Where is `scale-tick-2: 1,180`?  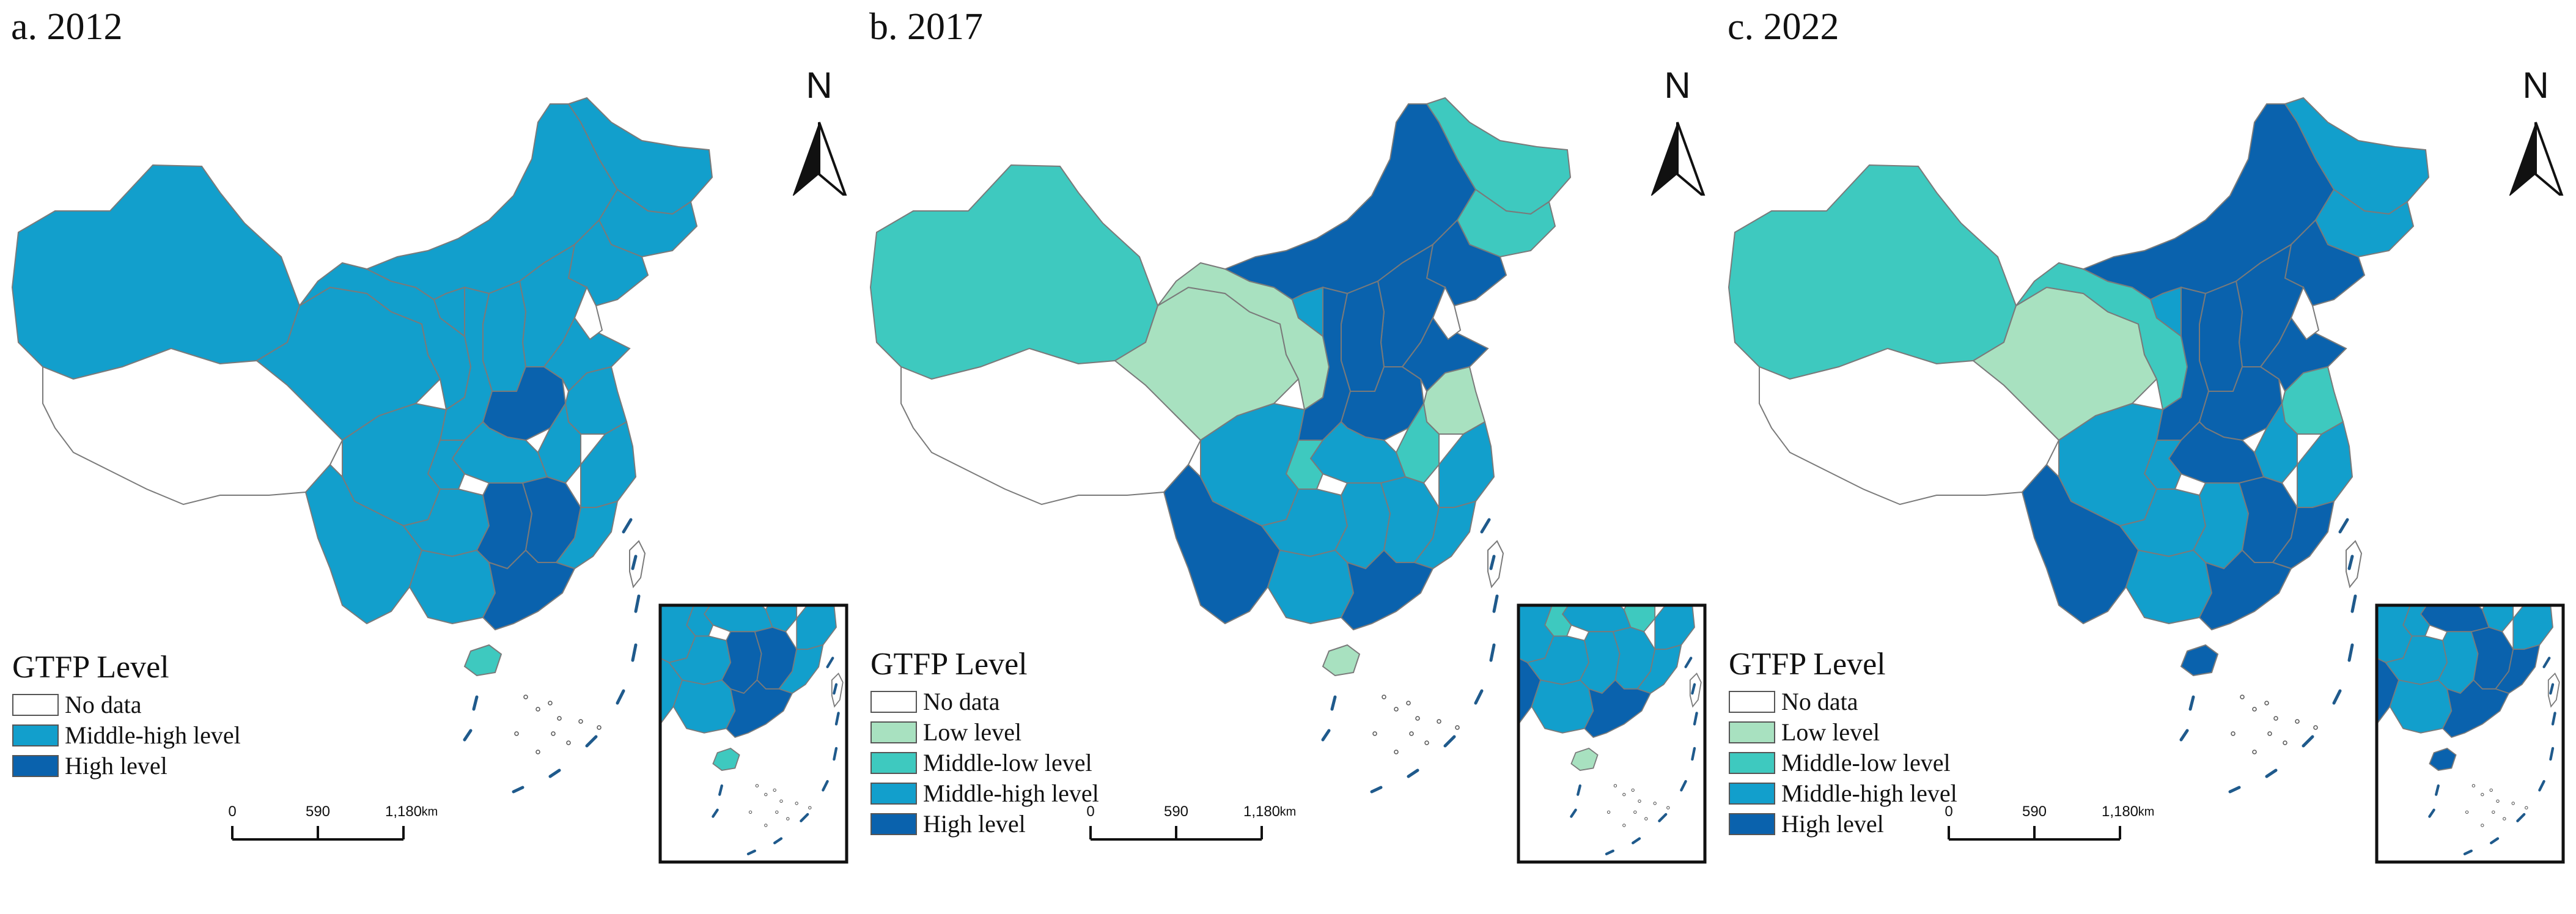 scale-tick-2: 1,180 is located at coordinates (403, 811).